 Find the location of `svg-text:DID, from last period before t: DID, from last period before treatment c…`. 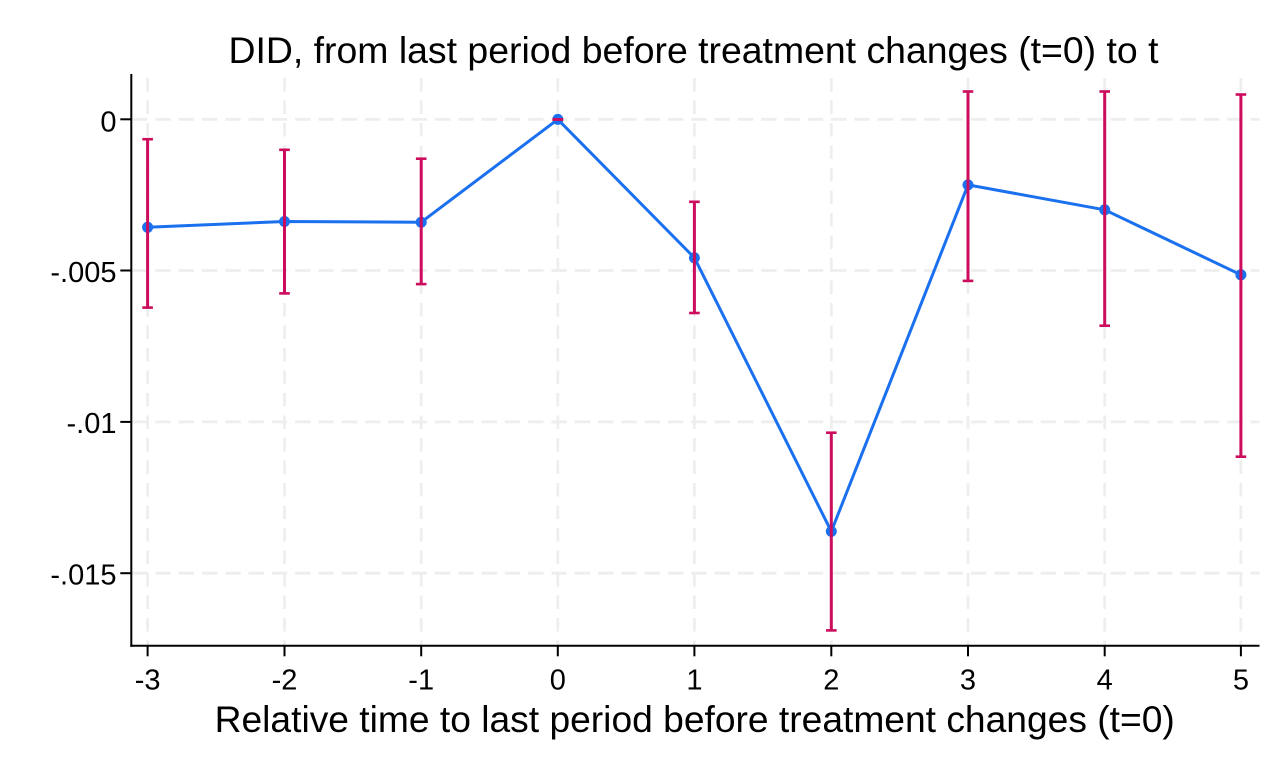

svg-text:DID, from last period before t: DID, from last period before treatment c… is located at coordinates (693, 50).